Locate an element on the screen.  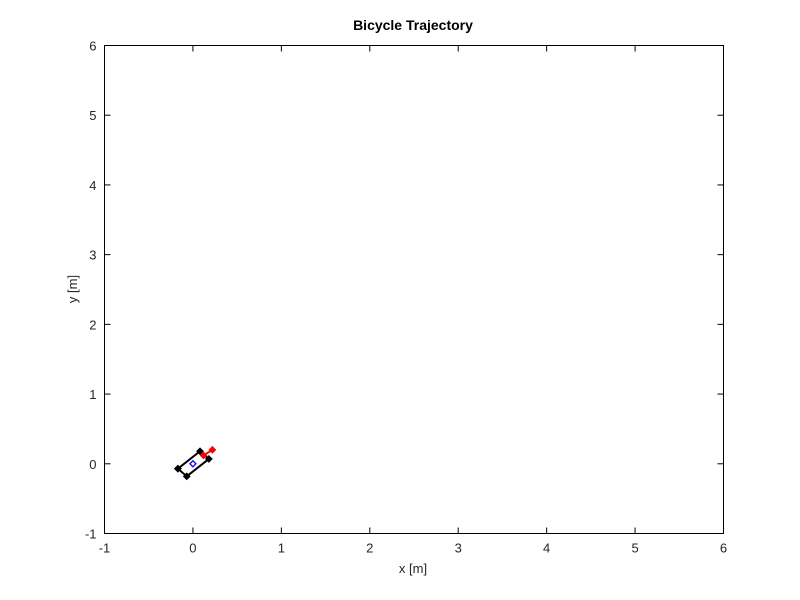
plot-marks is located at coordinates (195, 463).